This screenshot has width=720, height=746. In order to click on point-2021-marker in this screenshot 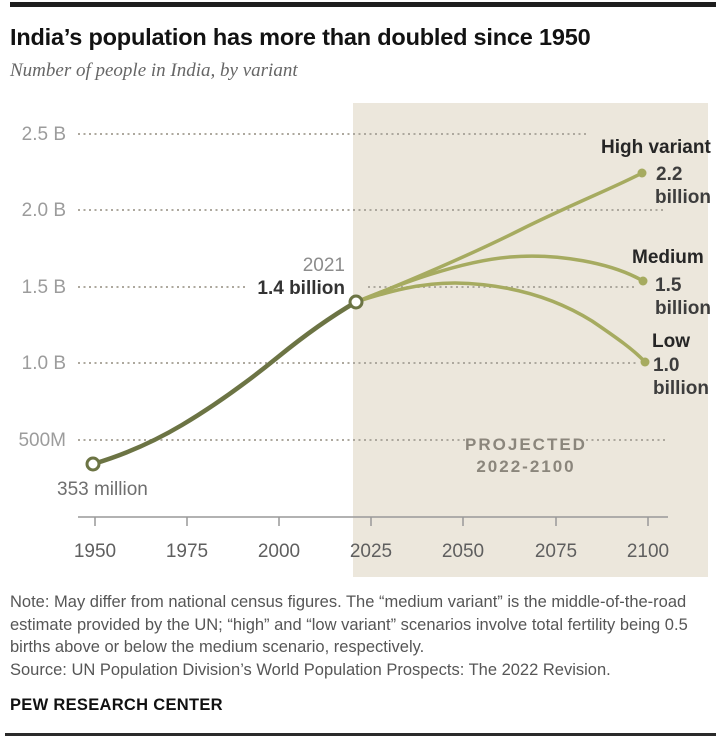, I will do `click(356, 302)`.